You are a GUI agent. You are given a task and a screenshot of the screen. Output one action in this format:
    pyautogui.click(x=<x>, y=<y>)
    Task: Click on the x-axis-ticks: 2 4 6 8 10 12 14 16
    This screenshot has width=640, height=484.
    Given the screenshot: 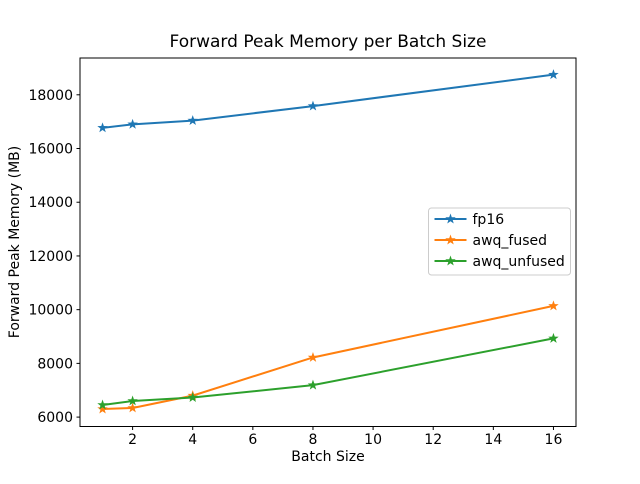 What is the action you would take?
    pyautogui.click(x=345, y=437)
    